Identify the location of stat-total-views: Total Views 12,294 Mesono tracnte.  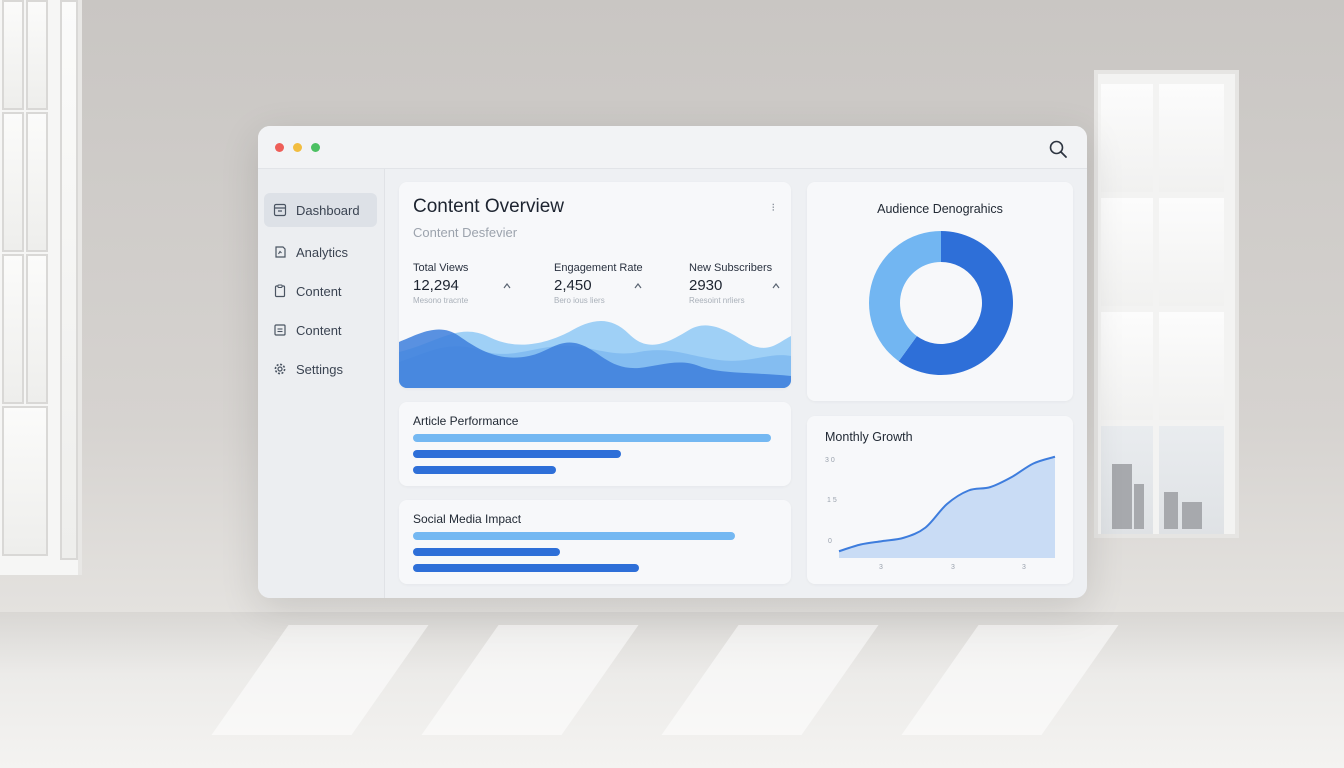
(440, 283).